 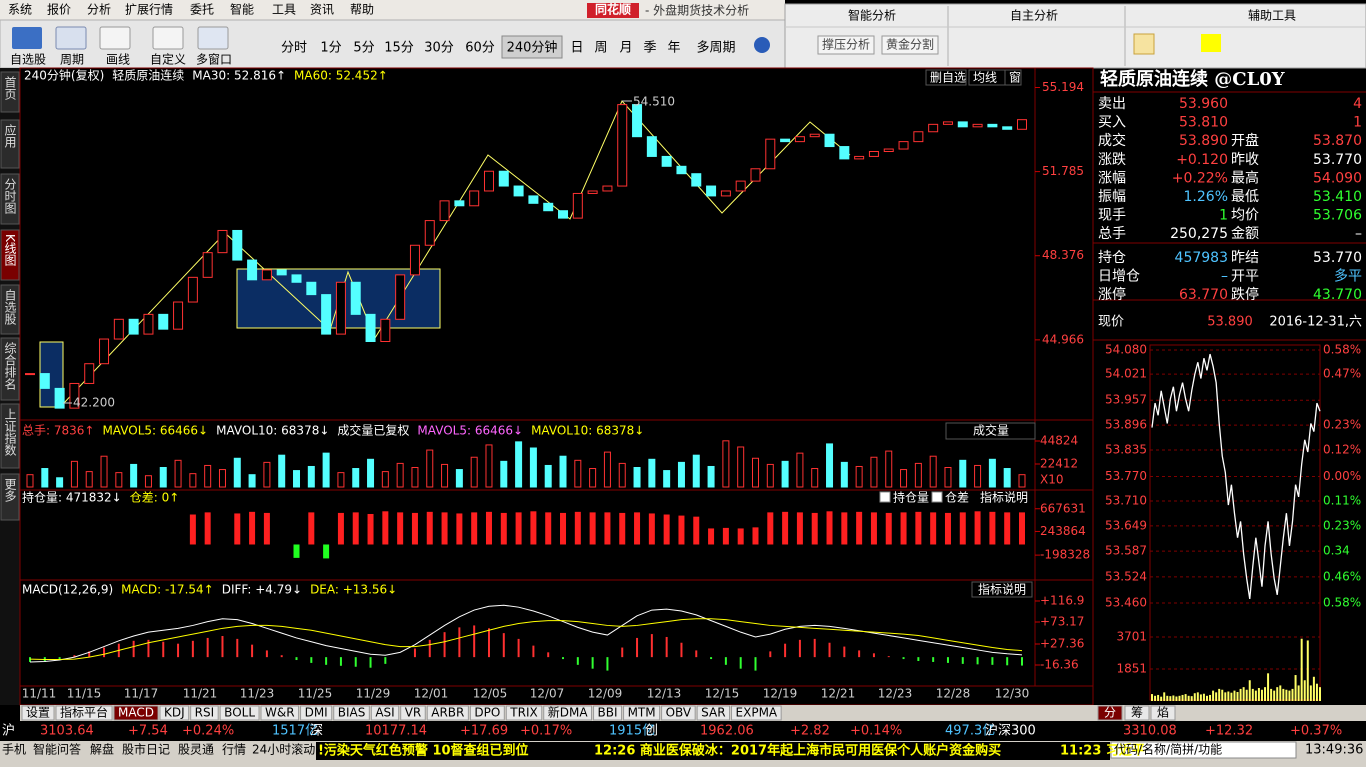 I want to click on indicator-tab: TRIX, so click(x=523, y=713).